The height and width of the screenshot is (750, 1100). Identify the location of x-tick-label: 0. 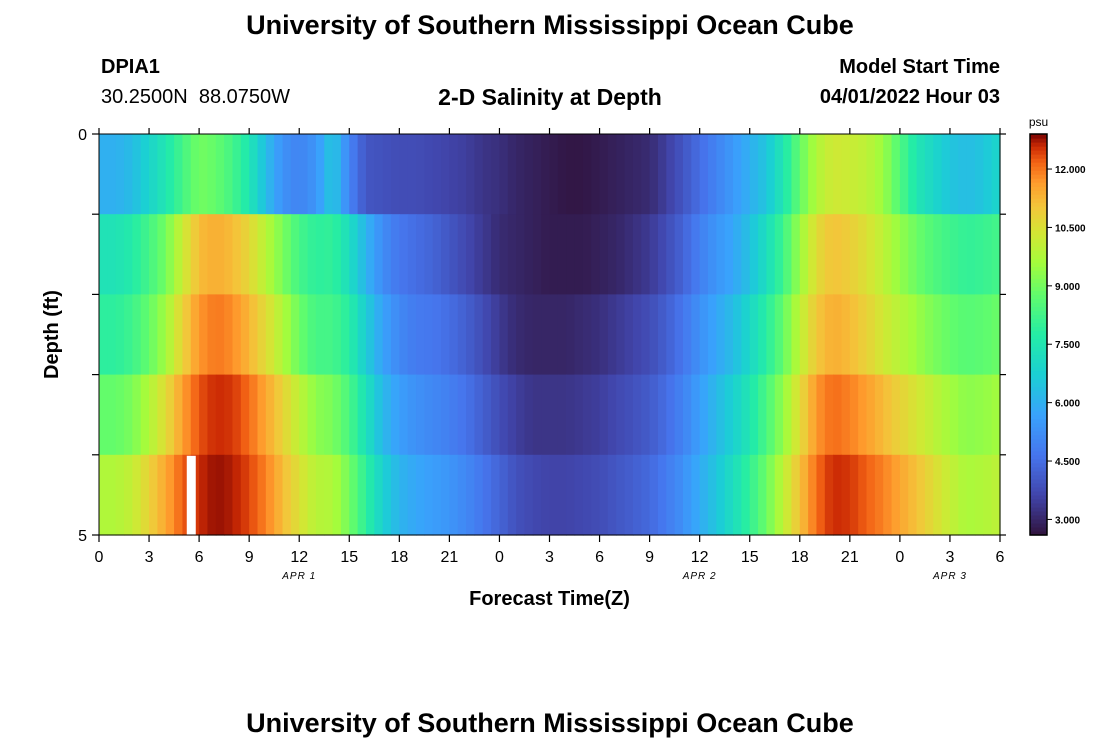
(99, 557).